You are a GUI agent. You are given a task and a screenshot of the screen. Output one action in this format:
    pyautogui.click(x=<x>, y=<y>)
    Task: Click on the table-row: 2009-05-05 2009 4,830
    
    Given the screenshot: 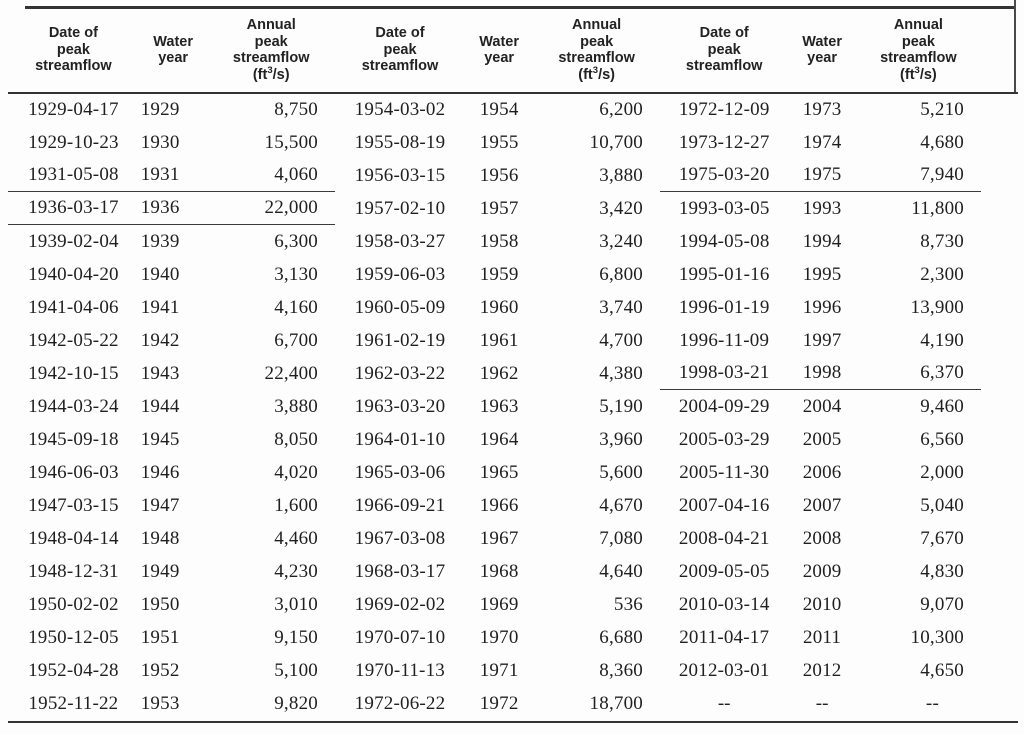 What is the action you would take?
    pyautogui.click(x=820, y=571)
    